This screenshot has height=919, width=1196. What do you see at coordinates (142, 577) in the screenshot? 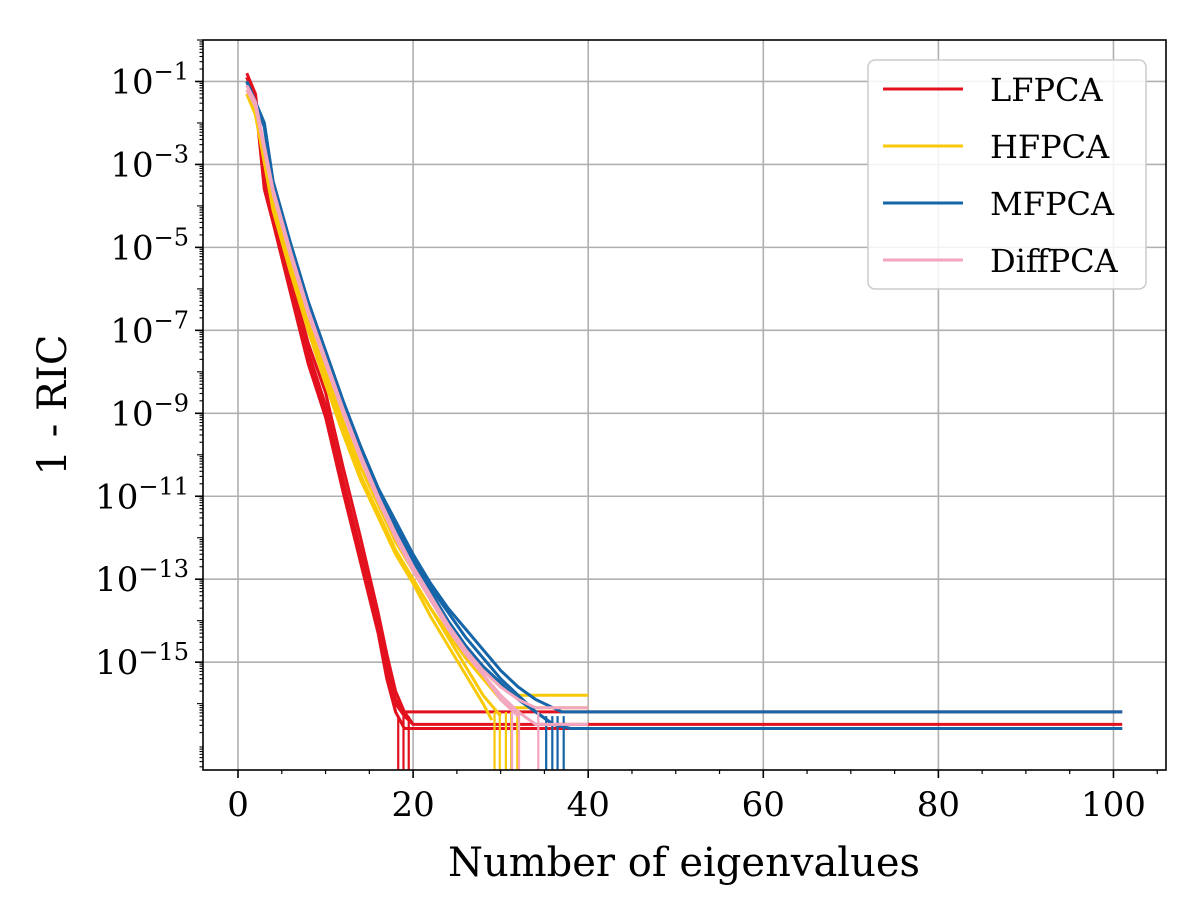
I see `y-tick-label: 10⁻¹³` at bounding box center [142, 577].